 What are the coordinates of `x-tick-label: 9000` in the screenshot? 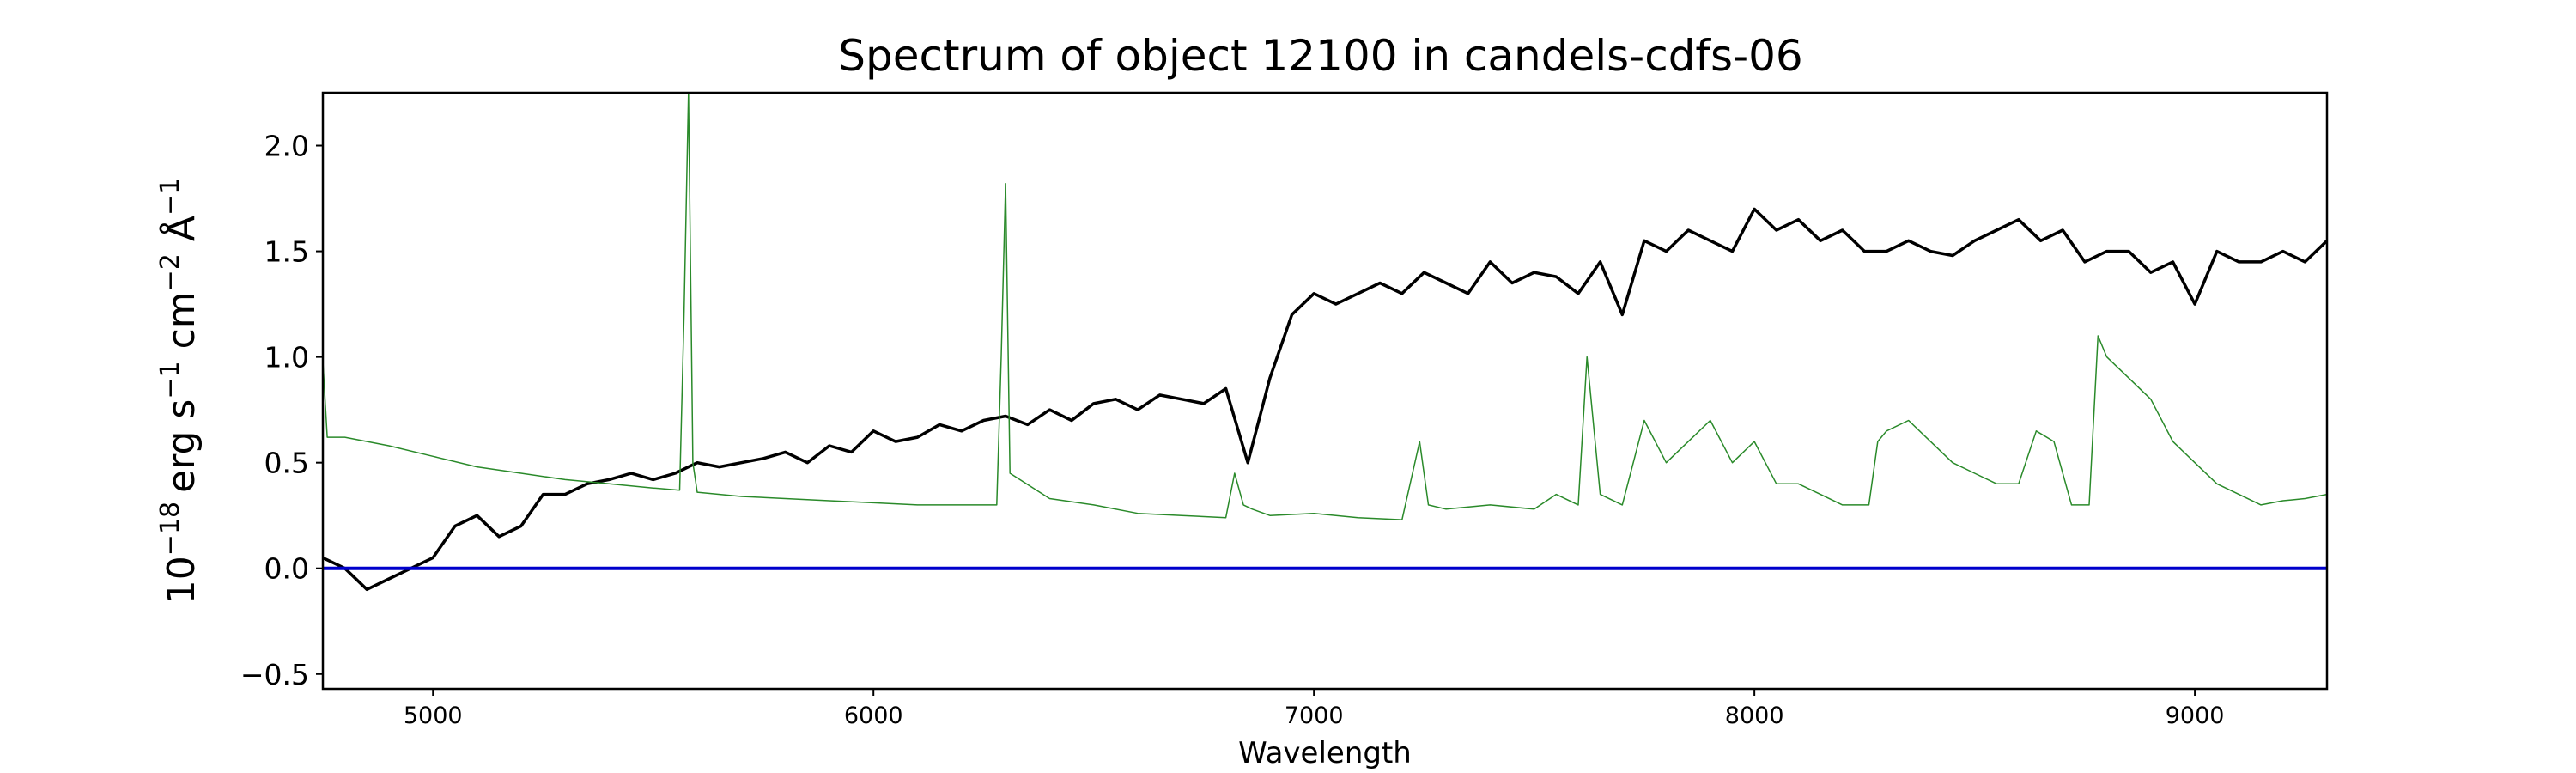 It's located at (2195, 716).